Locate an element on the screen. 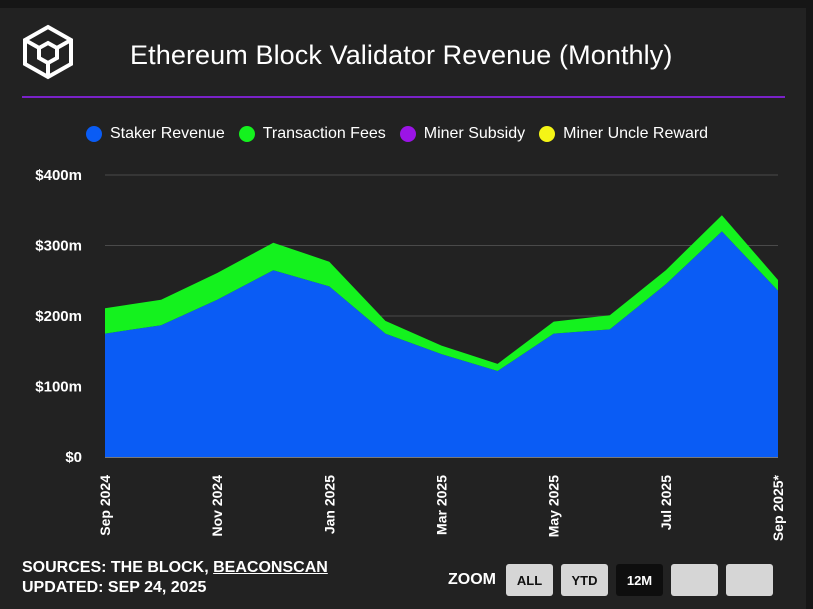 The image size is (813, 609). legend-item-miner-uncle-reward: Miner Uncle Reward is located at coordinates (623, 134).